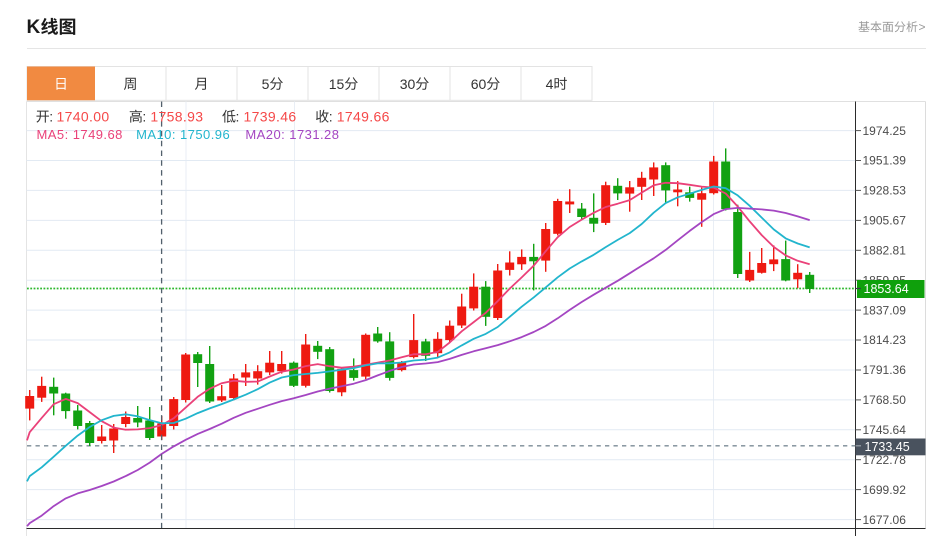 This screenshot has width=935, height=541. What do you see at coordinates (270, 117) in the screenshot?
I see `svg-text: 1739.46` at bounding box center [270, 117].